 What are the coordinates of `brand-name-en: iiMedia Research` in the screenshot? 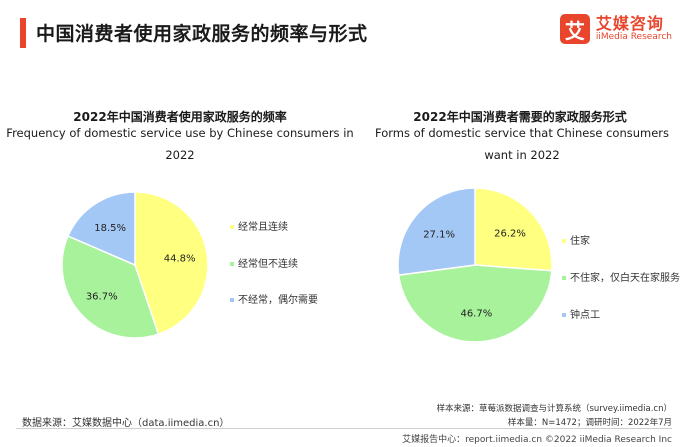 It's located at (633, 36).